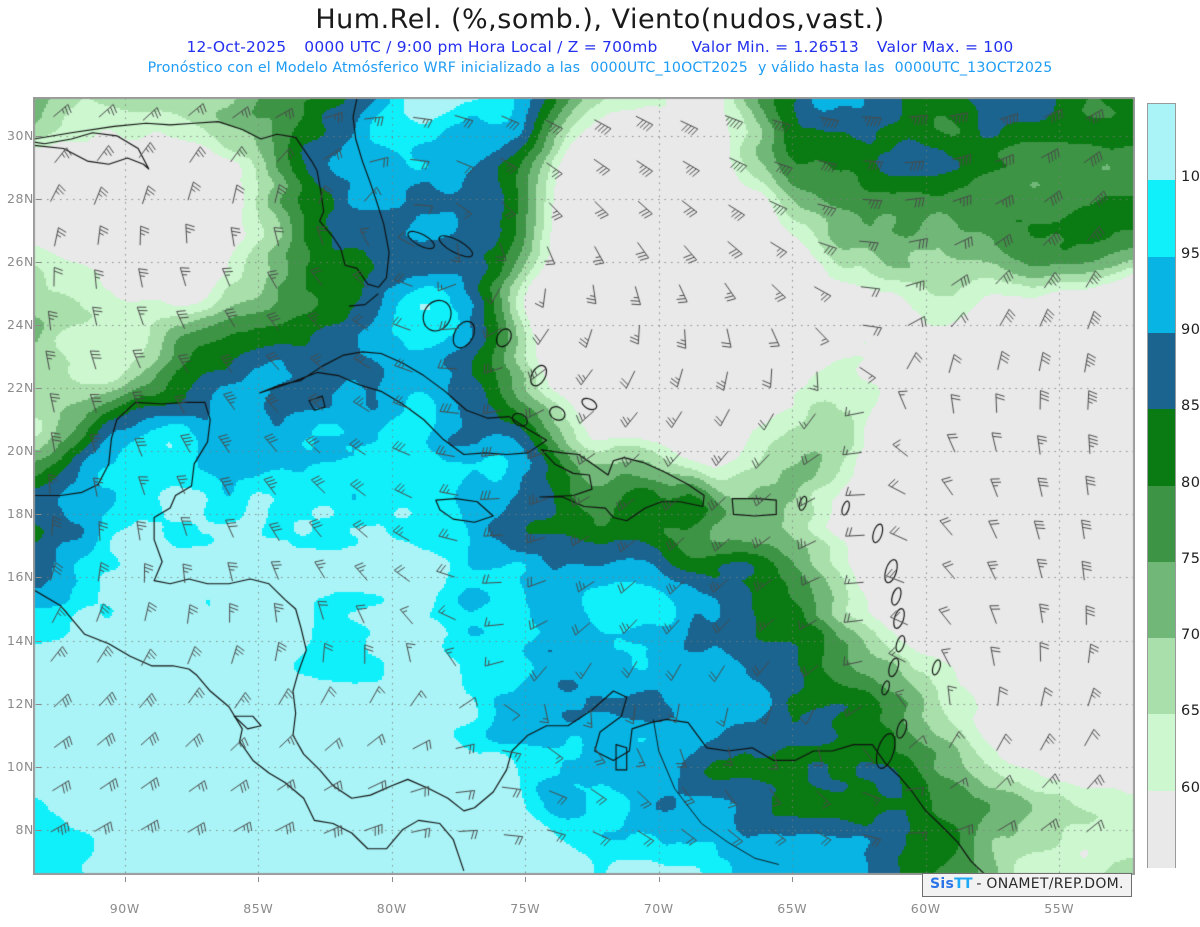  I want to click on model-text-b: y válido hasta las, so click(821, 68).